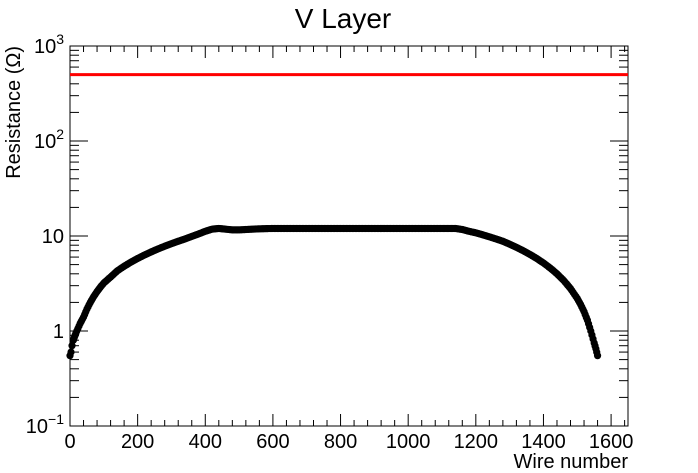 Image resolution: width=698 pixels, height=473 pixels. I want to click on x-tick-label: 200, so click(137, 442).